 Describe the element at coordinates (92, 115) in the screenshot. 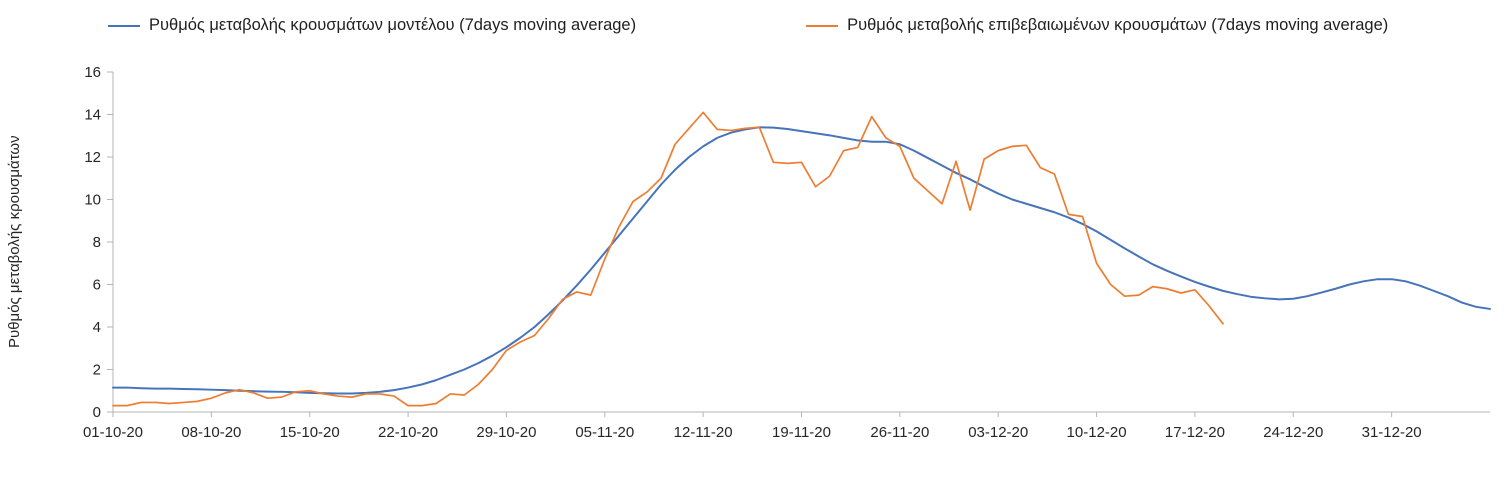

I see `y-tick-label: 14` at that location.